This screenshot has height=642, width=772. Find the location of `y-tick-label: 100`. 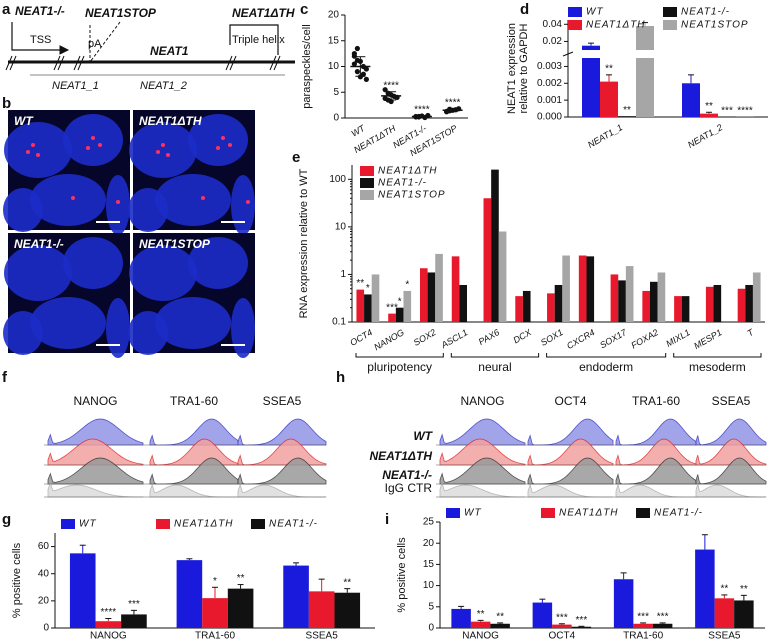

y-tick-label: 100 is located at coordinates (337, 179).